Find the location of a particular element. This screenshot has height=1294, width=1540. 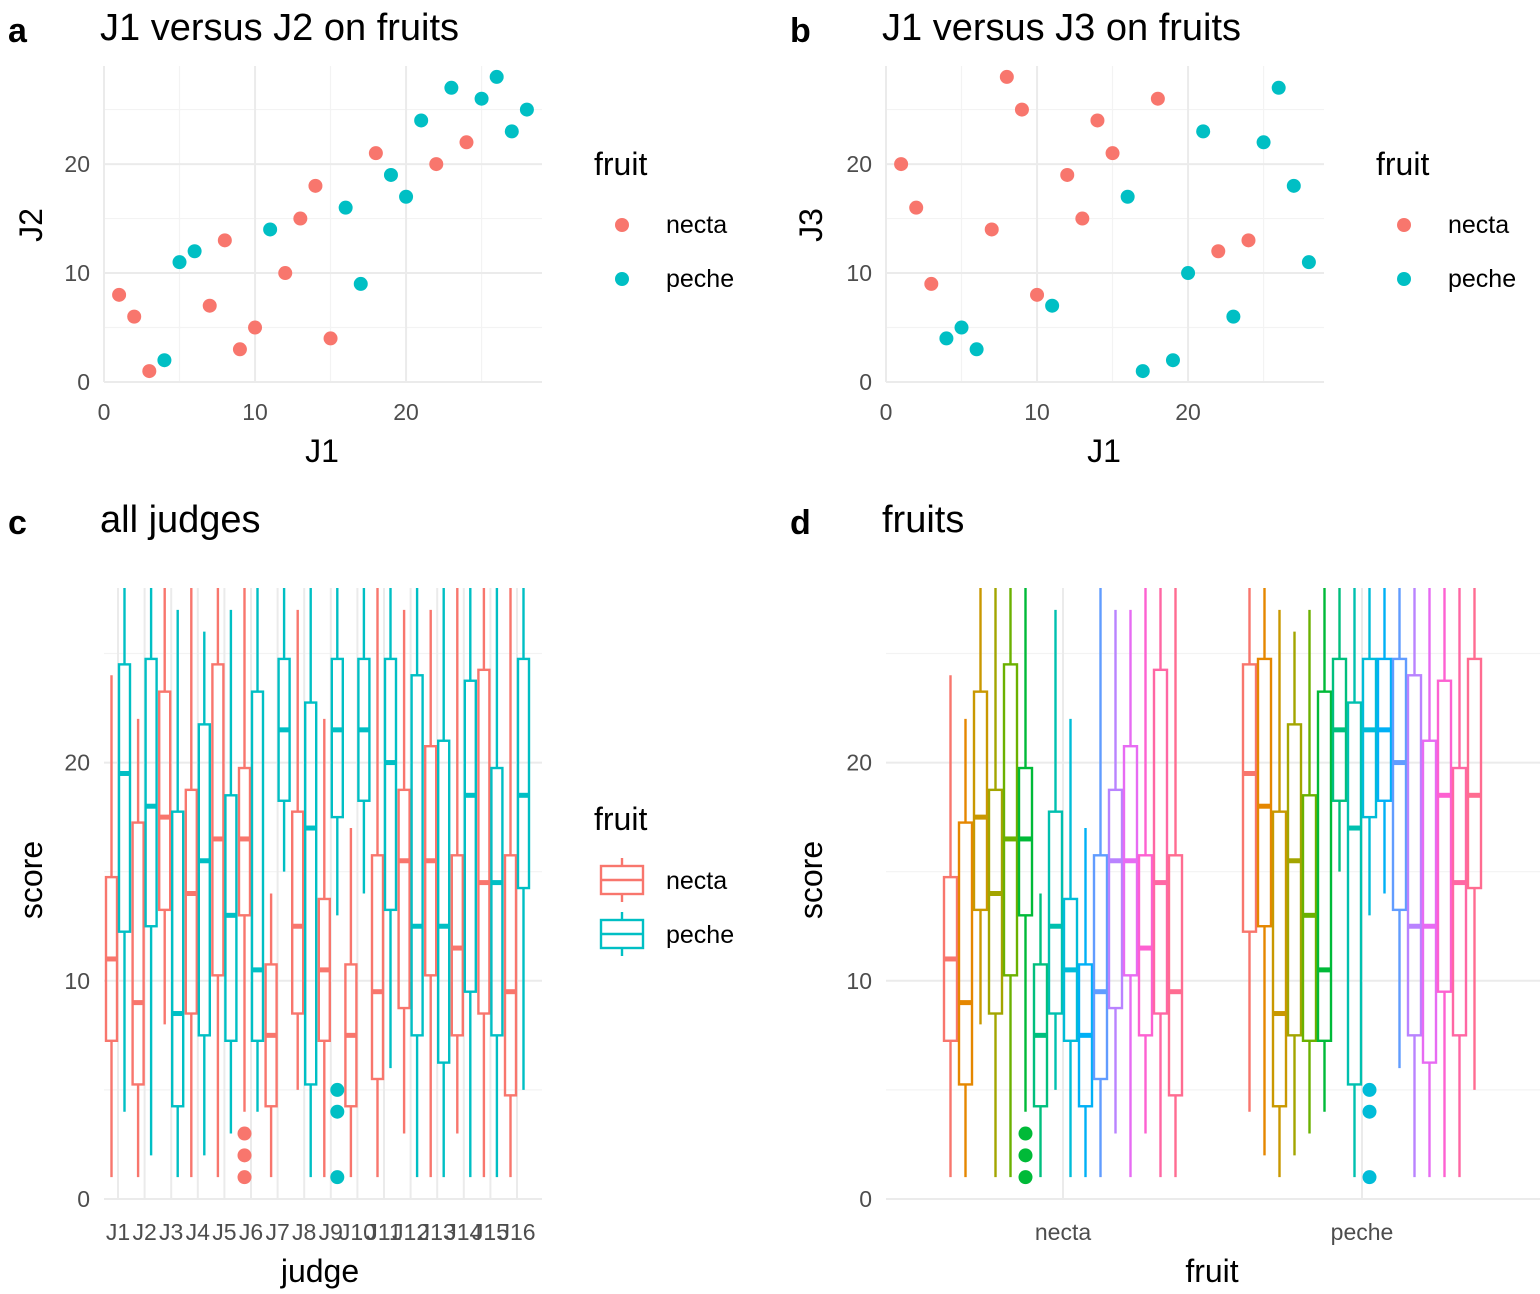

box-necta-J2 is located at coordinates (138, 948).